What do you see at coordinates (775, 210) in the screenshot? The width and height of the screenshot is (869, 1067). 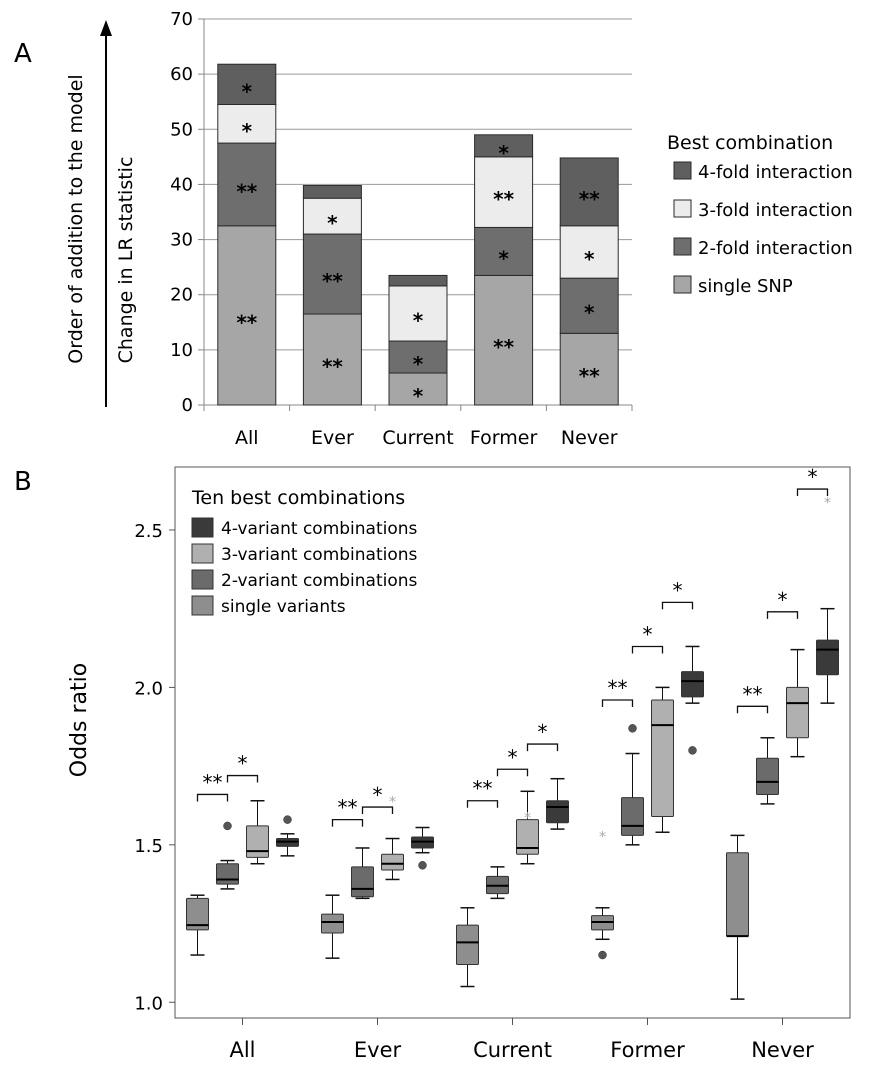 I see `panel-a-legend-label: 3-fold interaction` at bounding box center [775, 210].